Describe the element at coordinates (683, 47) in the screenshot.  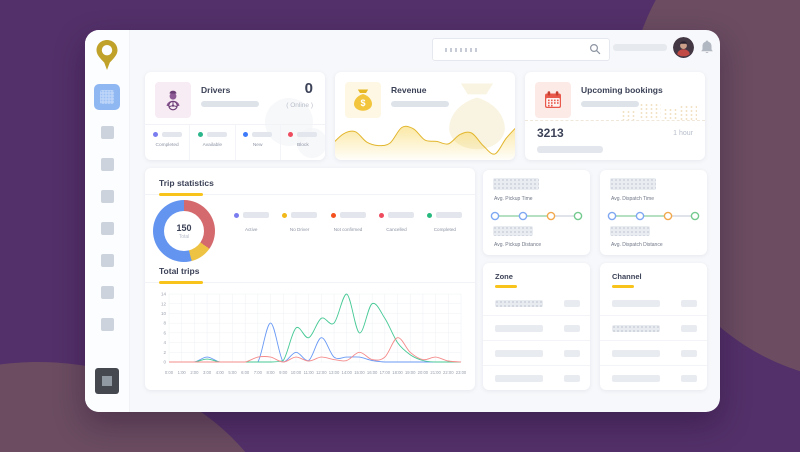
I see `avatar` at that location.